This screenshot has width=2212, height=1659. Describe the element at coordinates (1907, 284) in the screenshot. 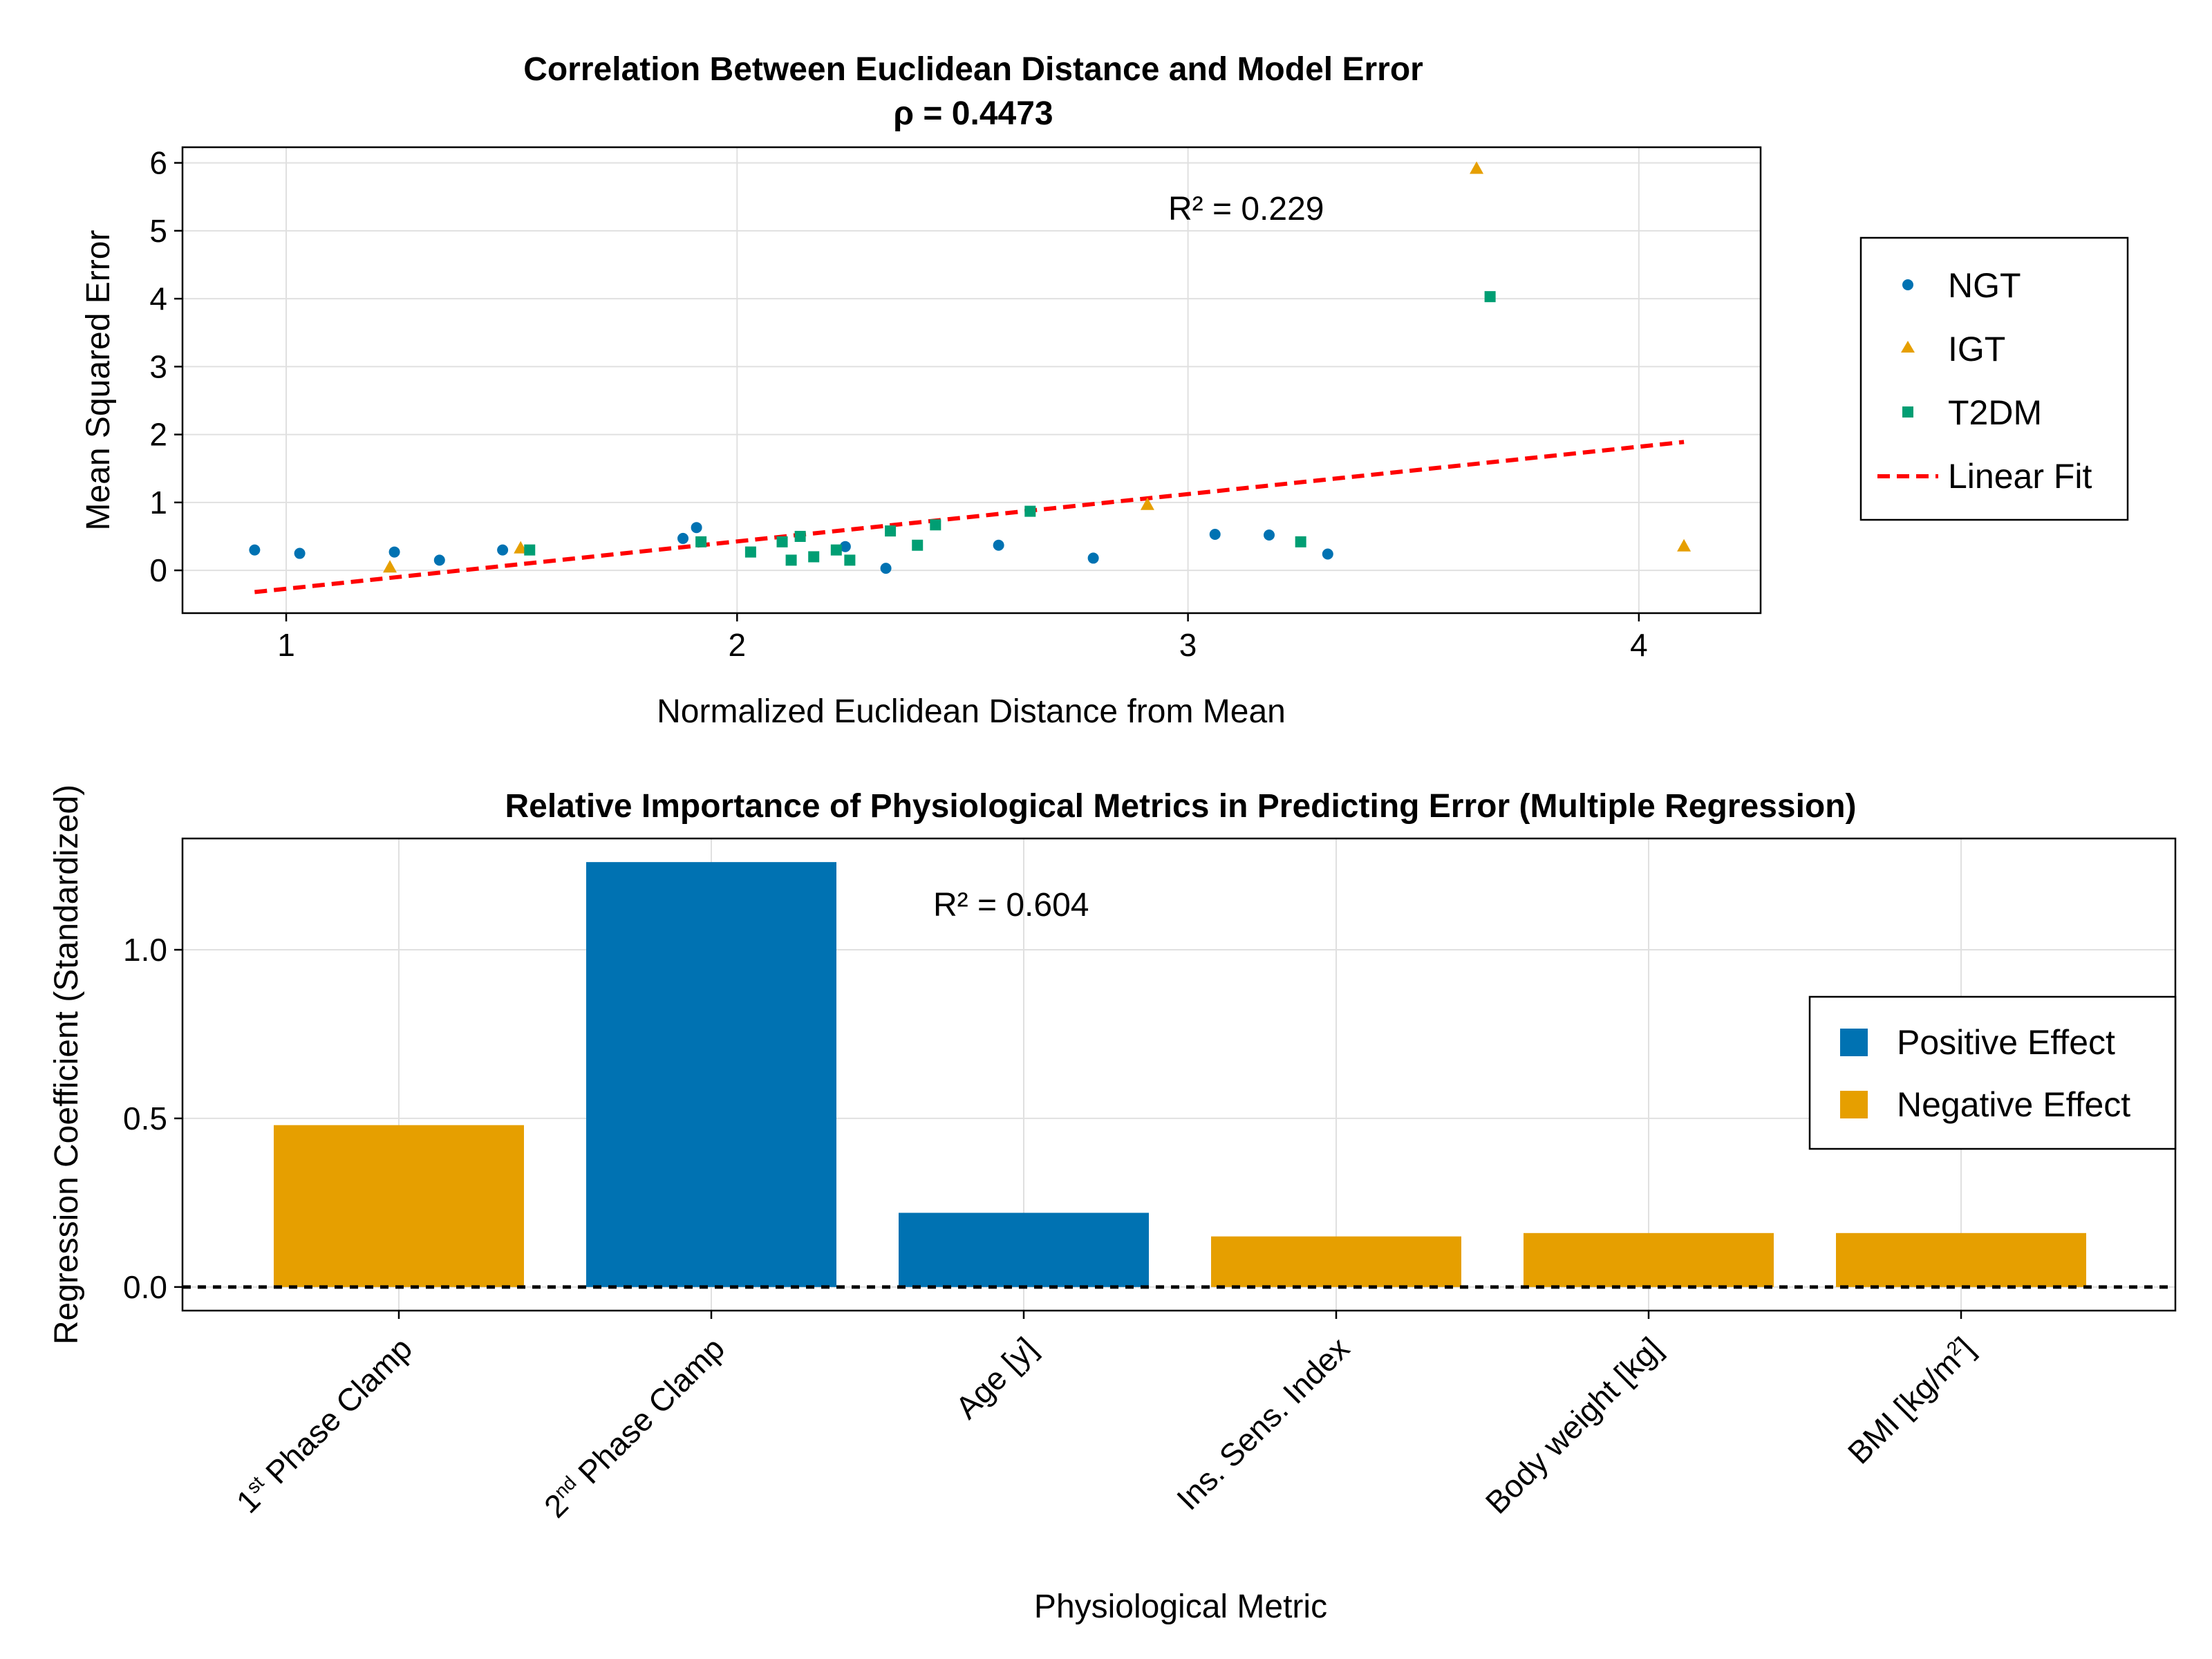

I see `legend-ngt-marker` at that location.